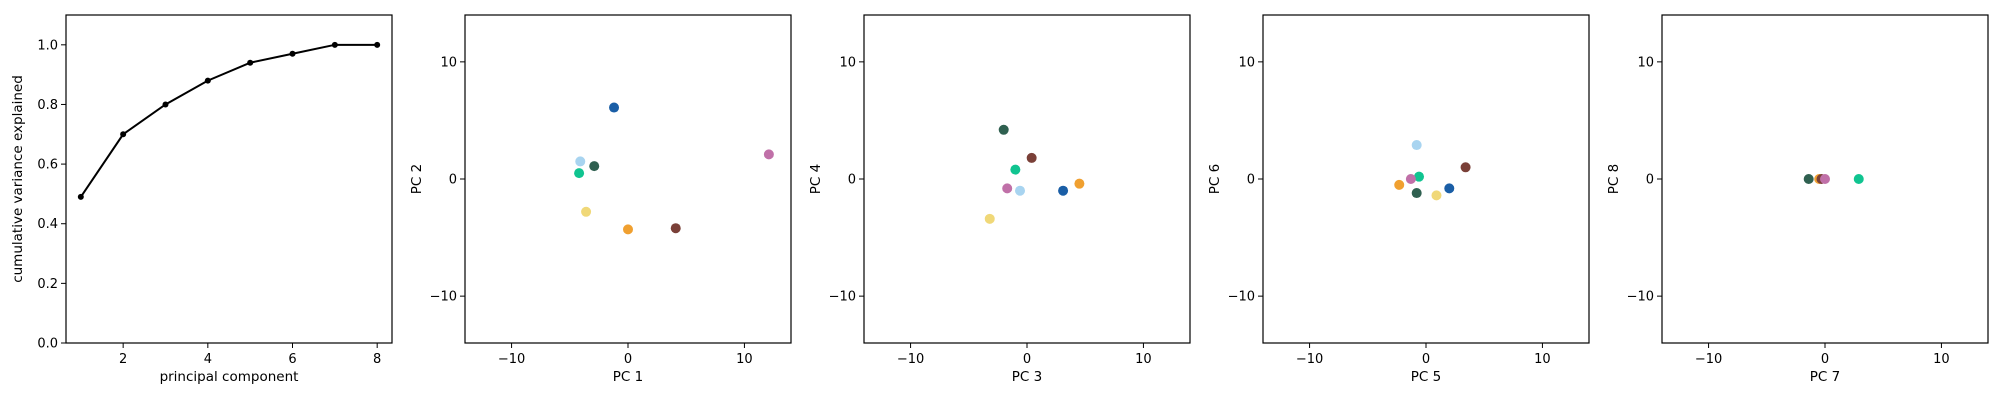 This screenshot has height=400, width=2000. What do you see at coordinates (229, 377) in the screenshot?
I see `x-axis-label: principal component` at bounding box center [229, 377].